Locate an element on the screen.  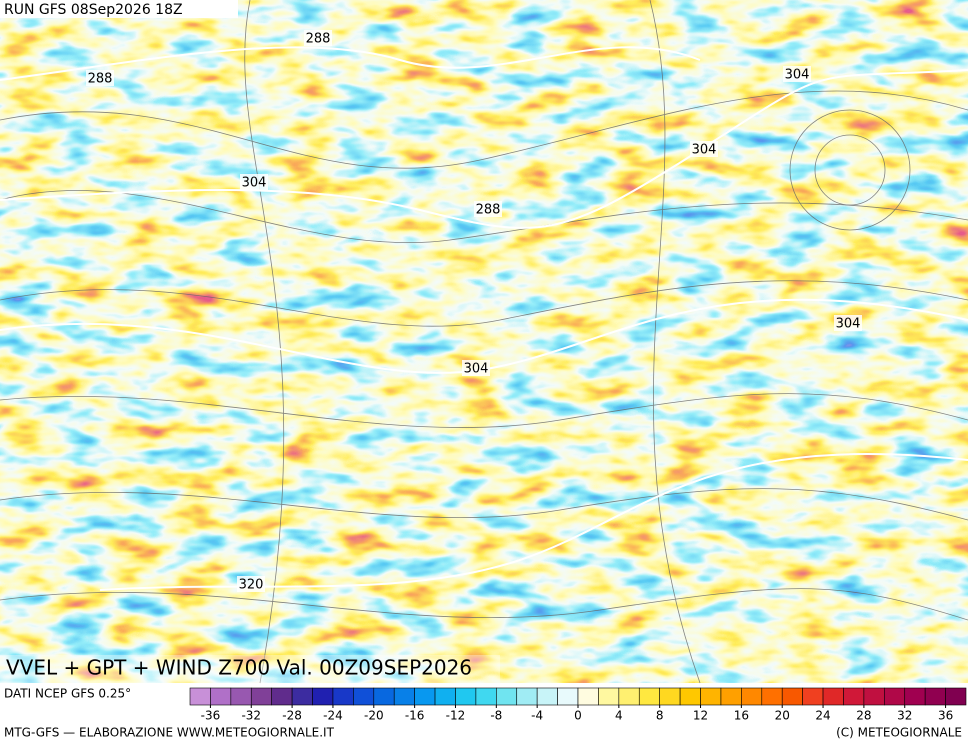
header-box is located at coordinates (119, 9).